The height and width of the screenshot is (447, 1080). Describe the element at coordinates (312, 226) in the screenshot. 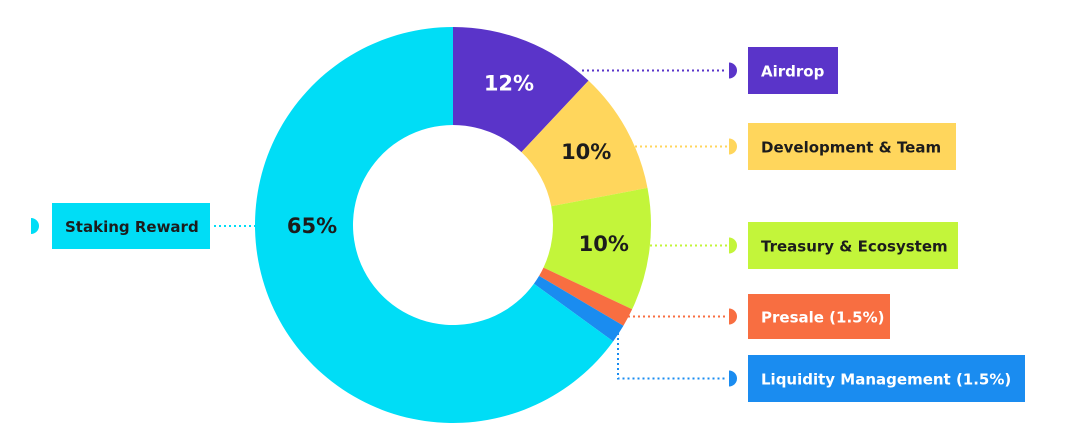

I see `slice-label-staking-reward: 65%` at that location.